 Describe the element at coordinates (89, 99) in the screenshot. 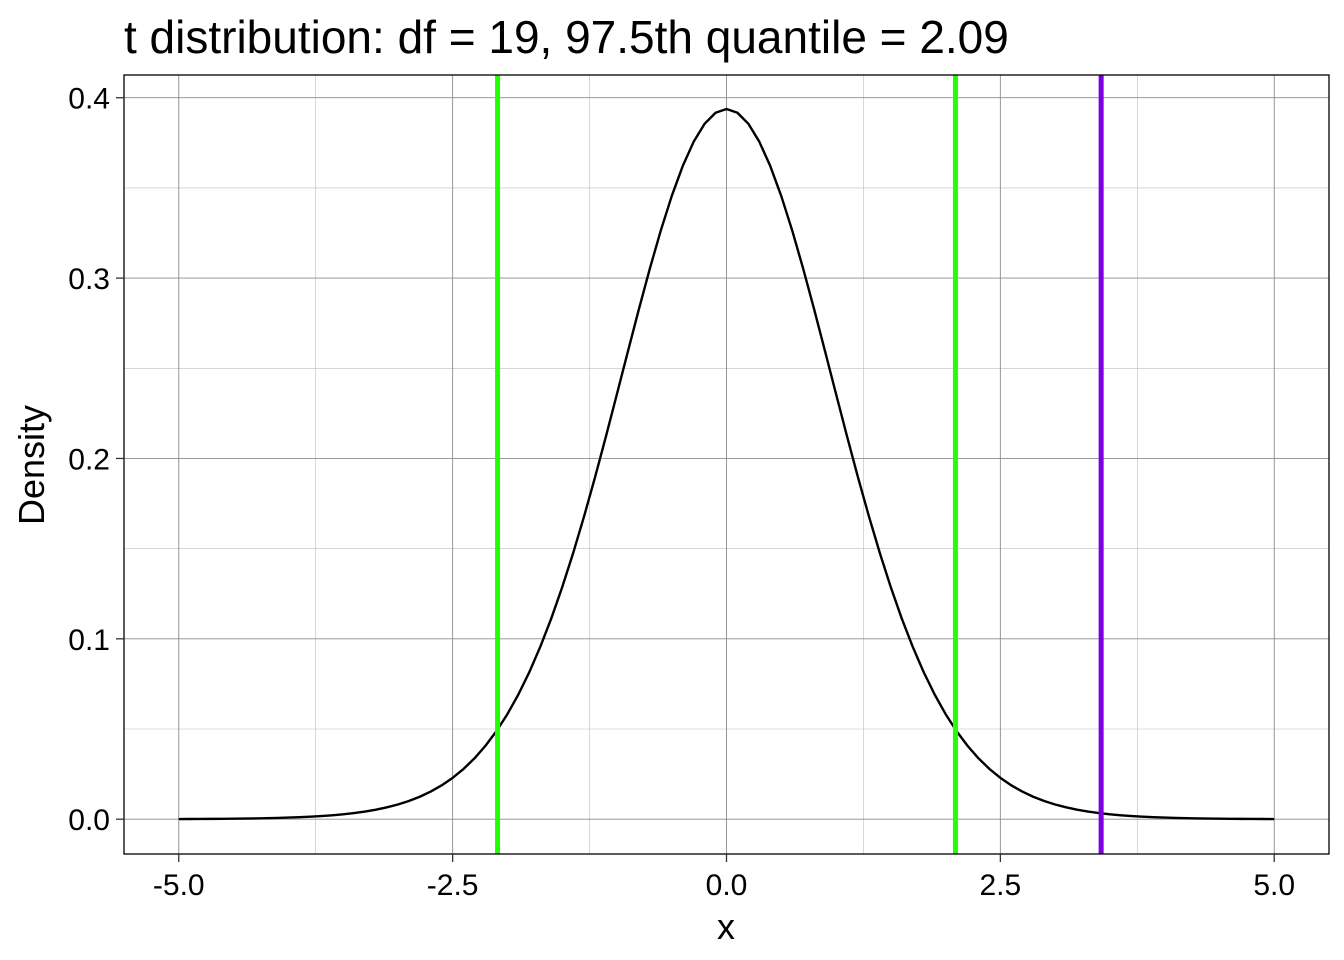

I see `y-tick-label-4: 0.4` at that location.